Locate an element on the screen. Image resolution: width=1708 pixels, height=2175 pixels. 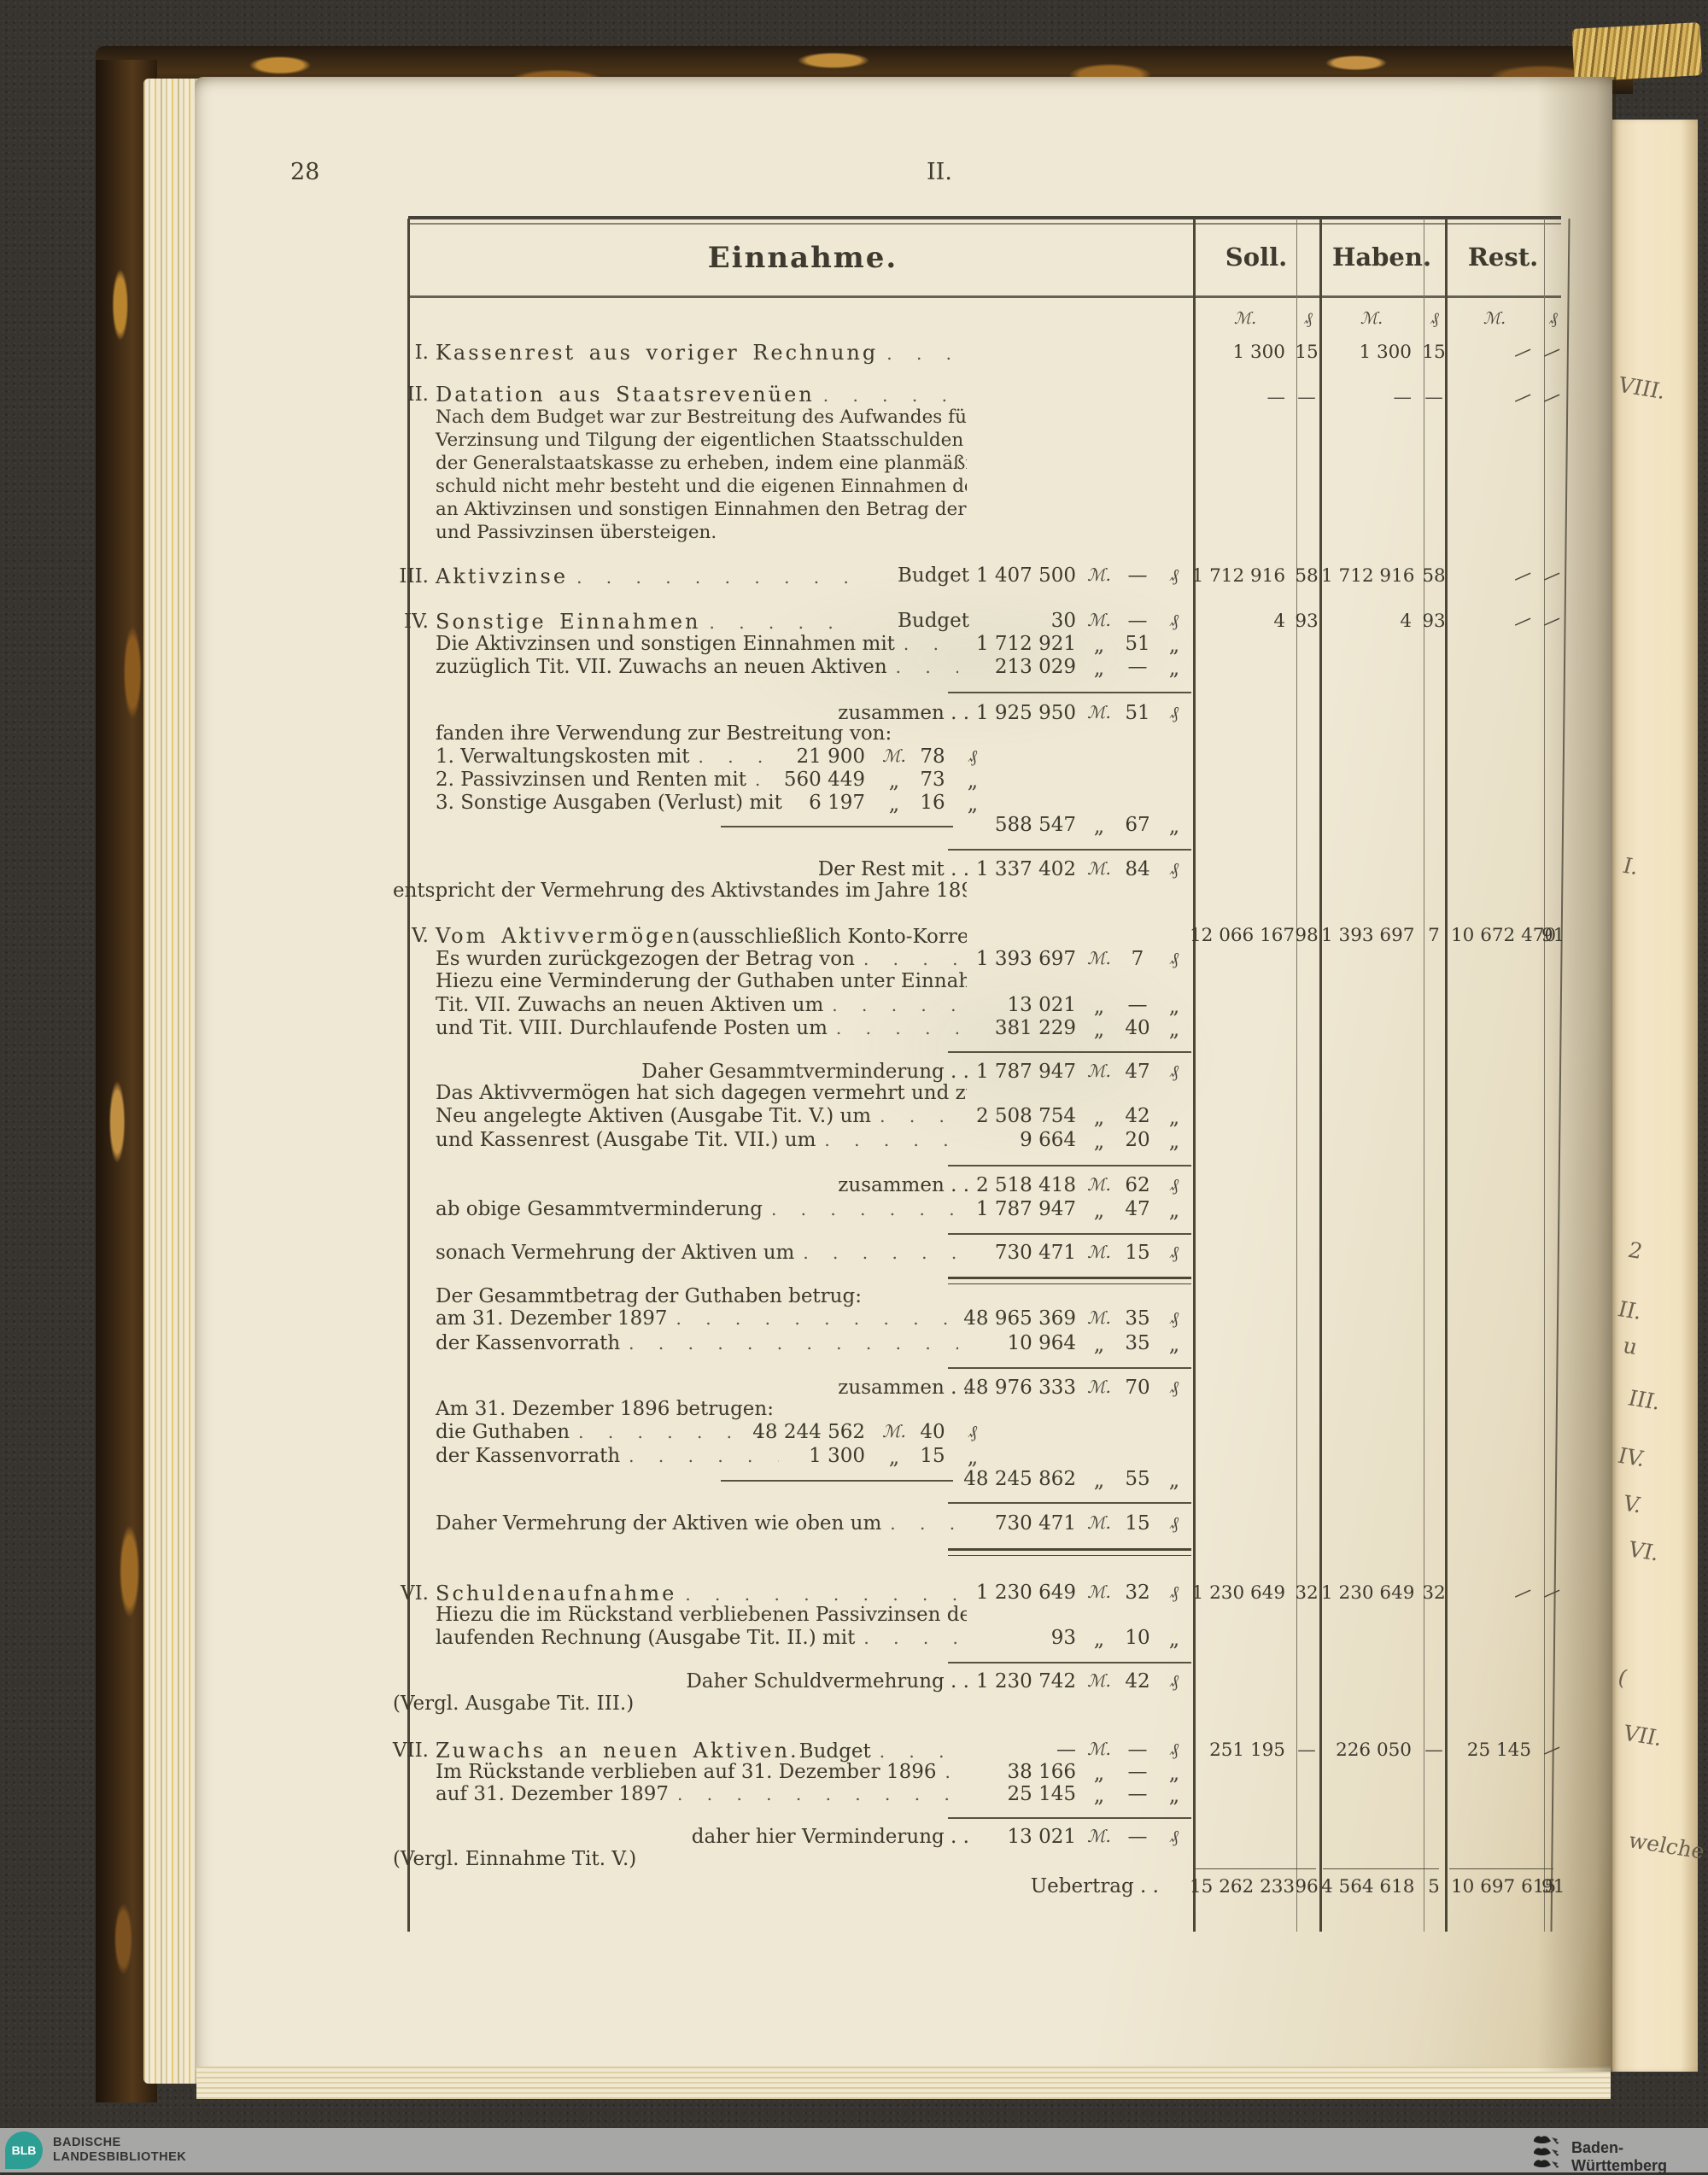
line-label: Sonstige Einnahmen is located at coordinates (568, 622).